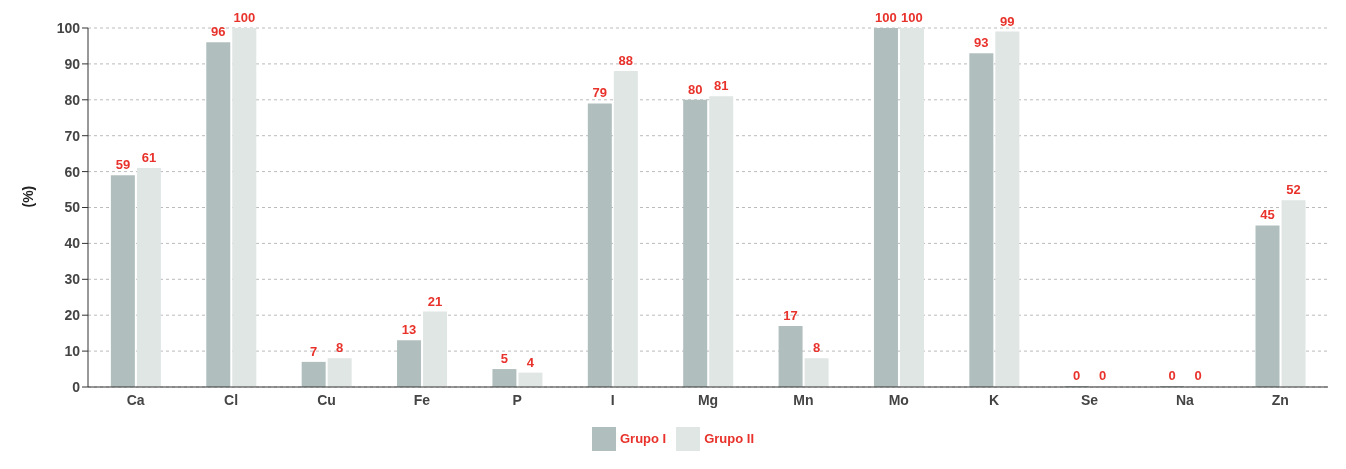  What do you see at coordinates (27, 196) in the screenshot?
I see `y-axis-title: (%)` at bounding box center [27, 196].